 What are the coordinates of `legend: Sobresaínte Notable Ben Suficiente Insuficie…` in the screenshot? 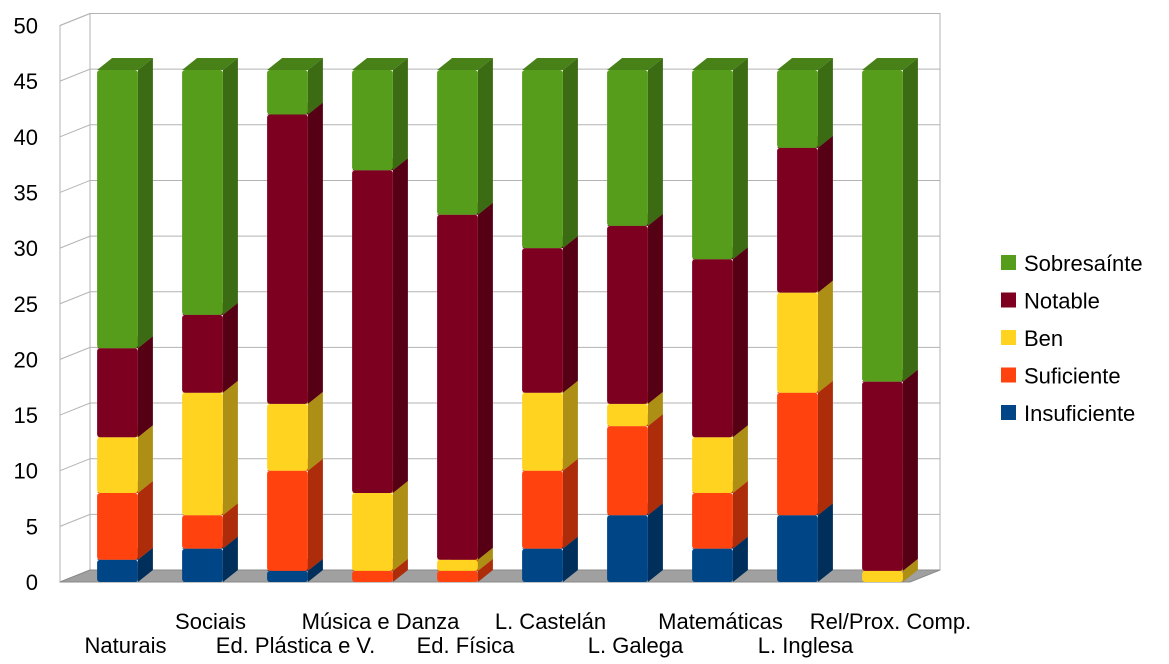 It's located at (1072, 338).